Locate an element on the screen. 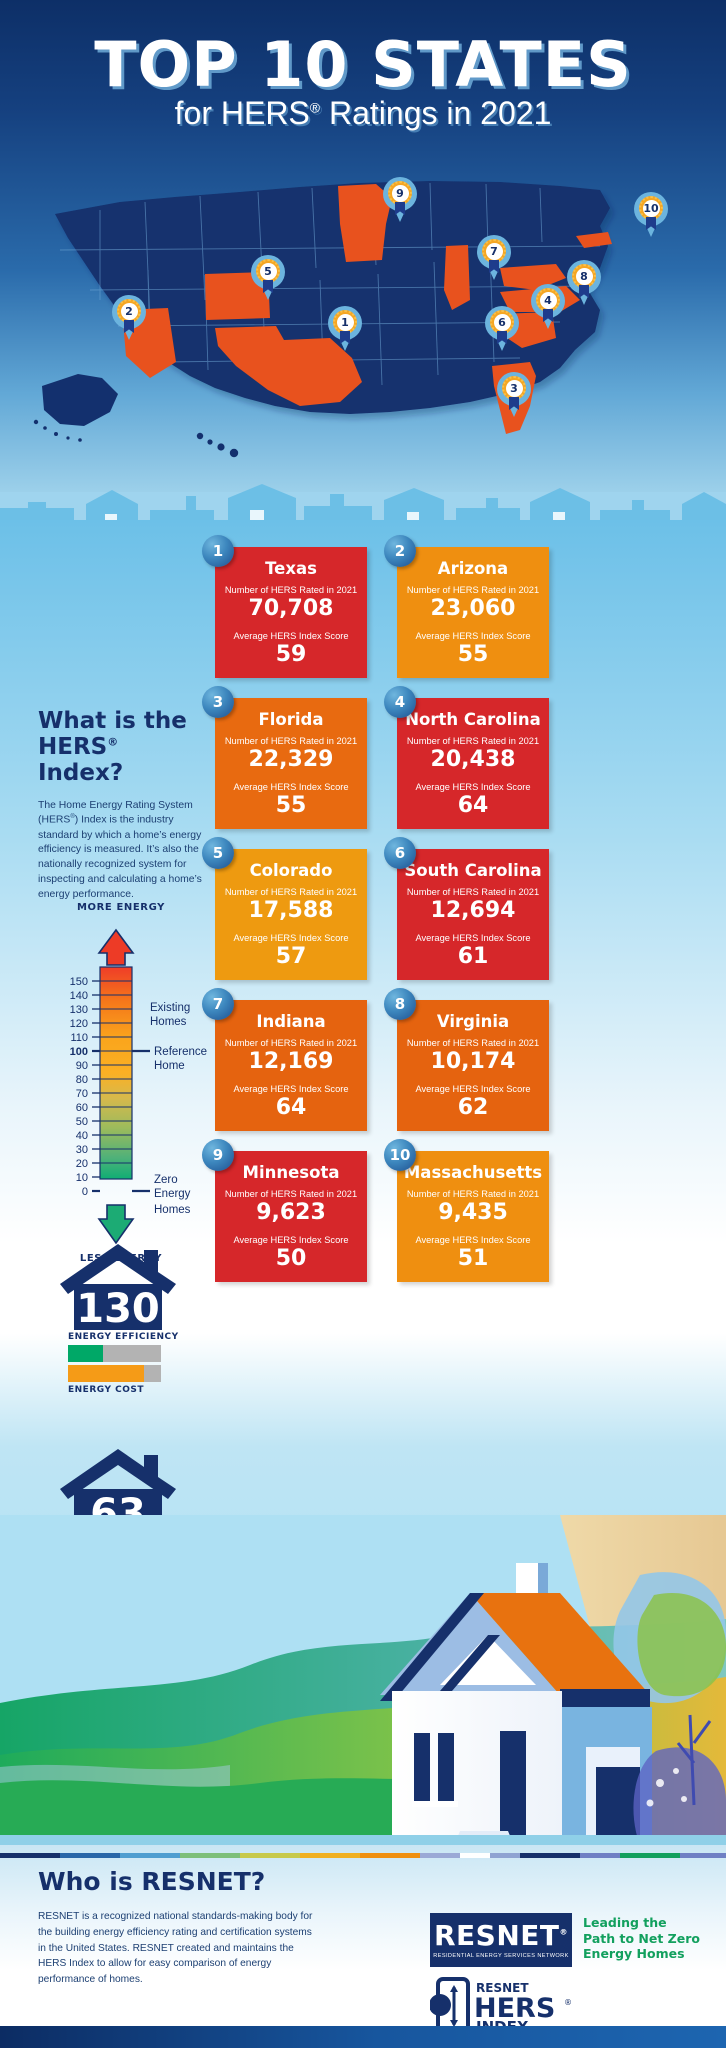 The width and height of the screenshot is (726, 2048). card-rated-value: 20,438 is located at coordinates (473, 760).